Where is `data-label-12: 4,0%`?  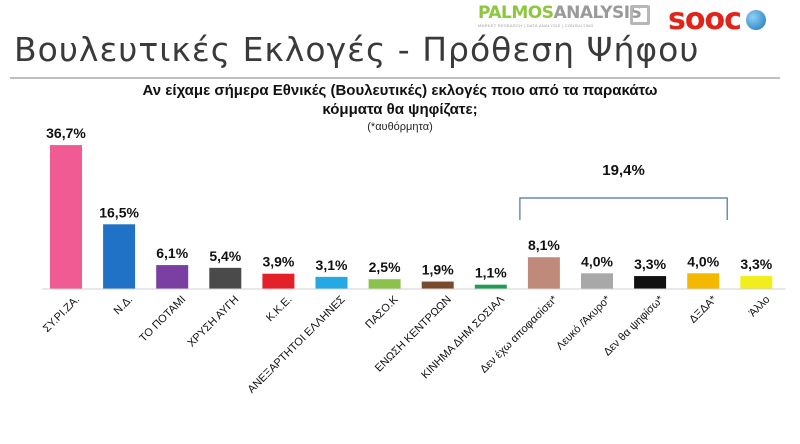 data-label-12: 4,0% is located at coordinates (703, 261).